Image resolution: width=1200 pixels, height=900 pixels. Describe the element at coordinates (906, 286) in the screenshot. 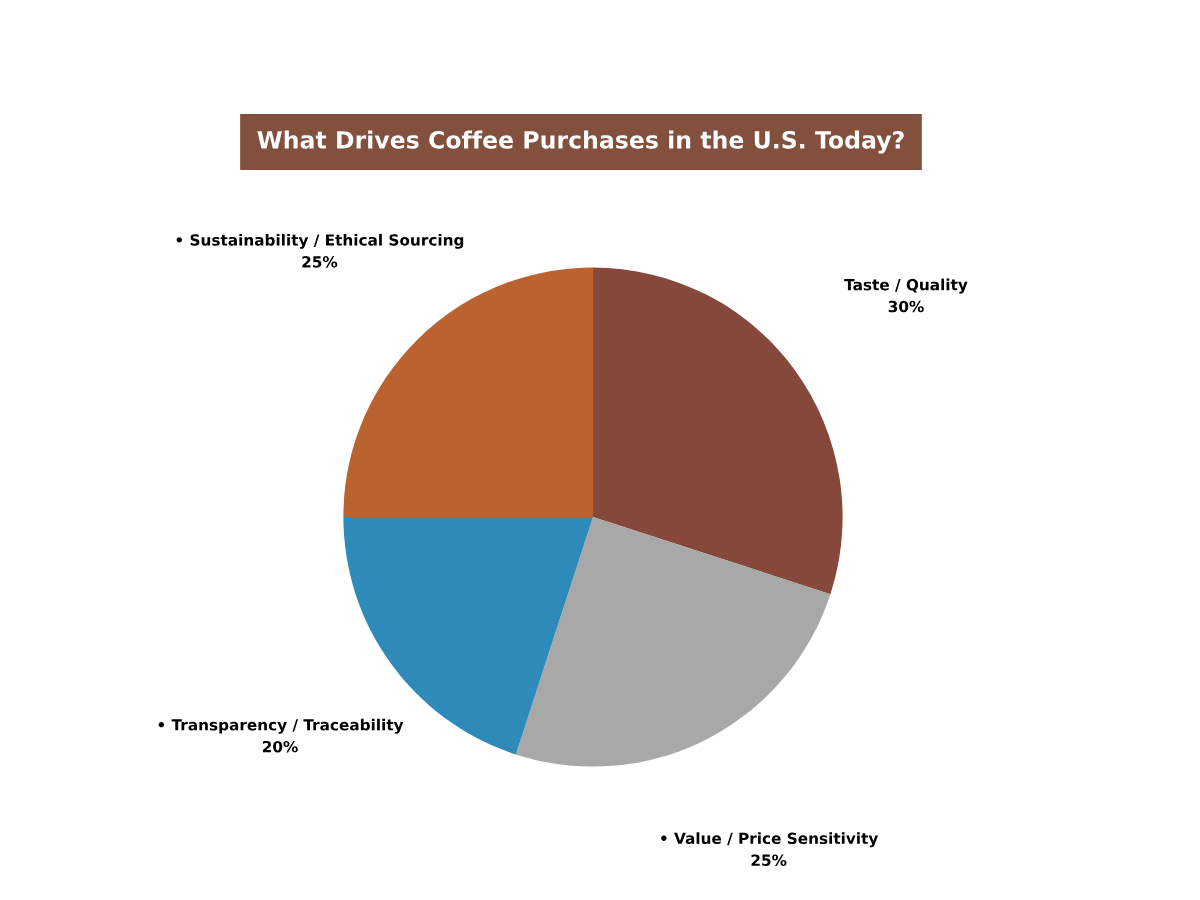

I see `slice-label: Taste / Quality` at that location.